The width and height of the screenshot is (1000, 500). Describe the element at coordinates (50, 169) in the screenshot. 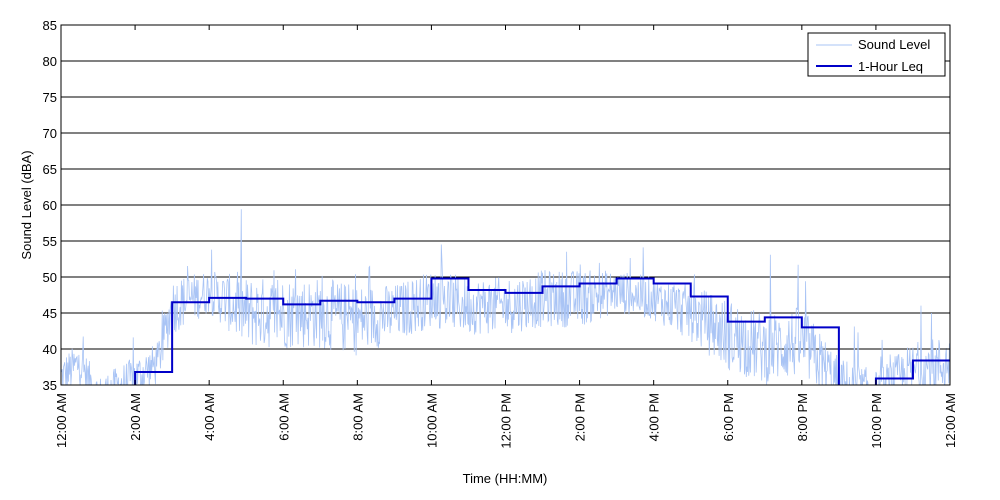

I see `y-tick-label: 65` at that location.